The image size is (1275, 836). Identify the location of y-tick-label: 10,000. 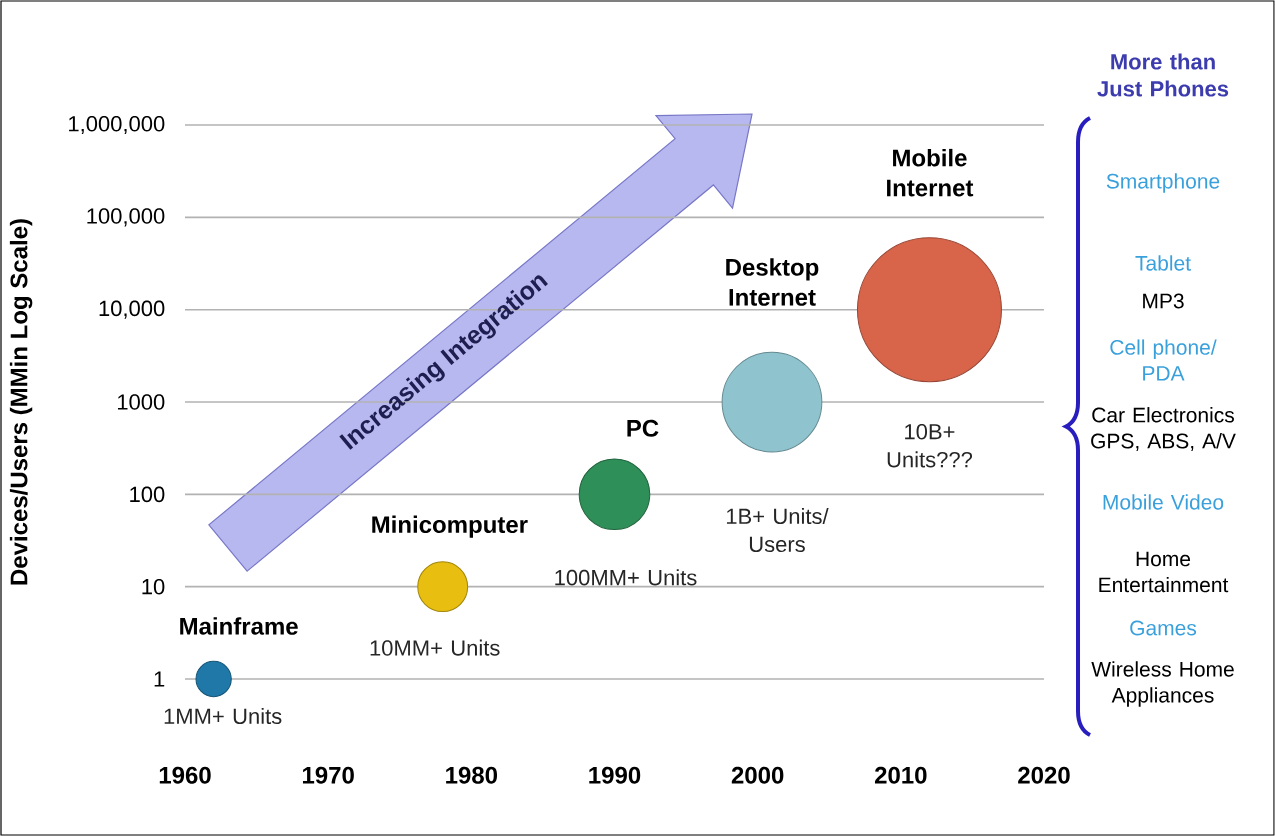
(132, 309).